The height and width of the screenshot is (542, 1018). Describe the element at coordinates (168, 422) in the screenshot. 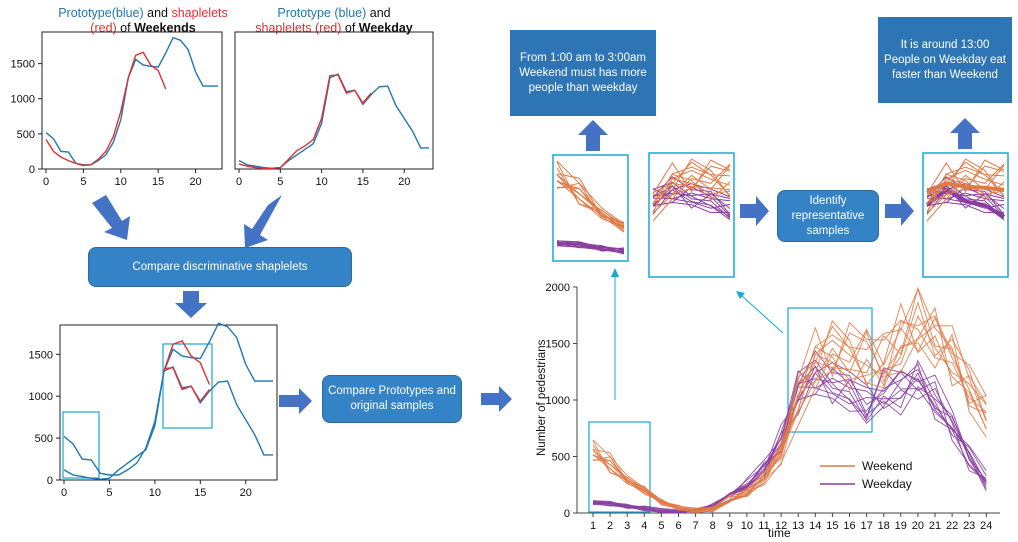

I see `prototype-line` at that location.